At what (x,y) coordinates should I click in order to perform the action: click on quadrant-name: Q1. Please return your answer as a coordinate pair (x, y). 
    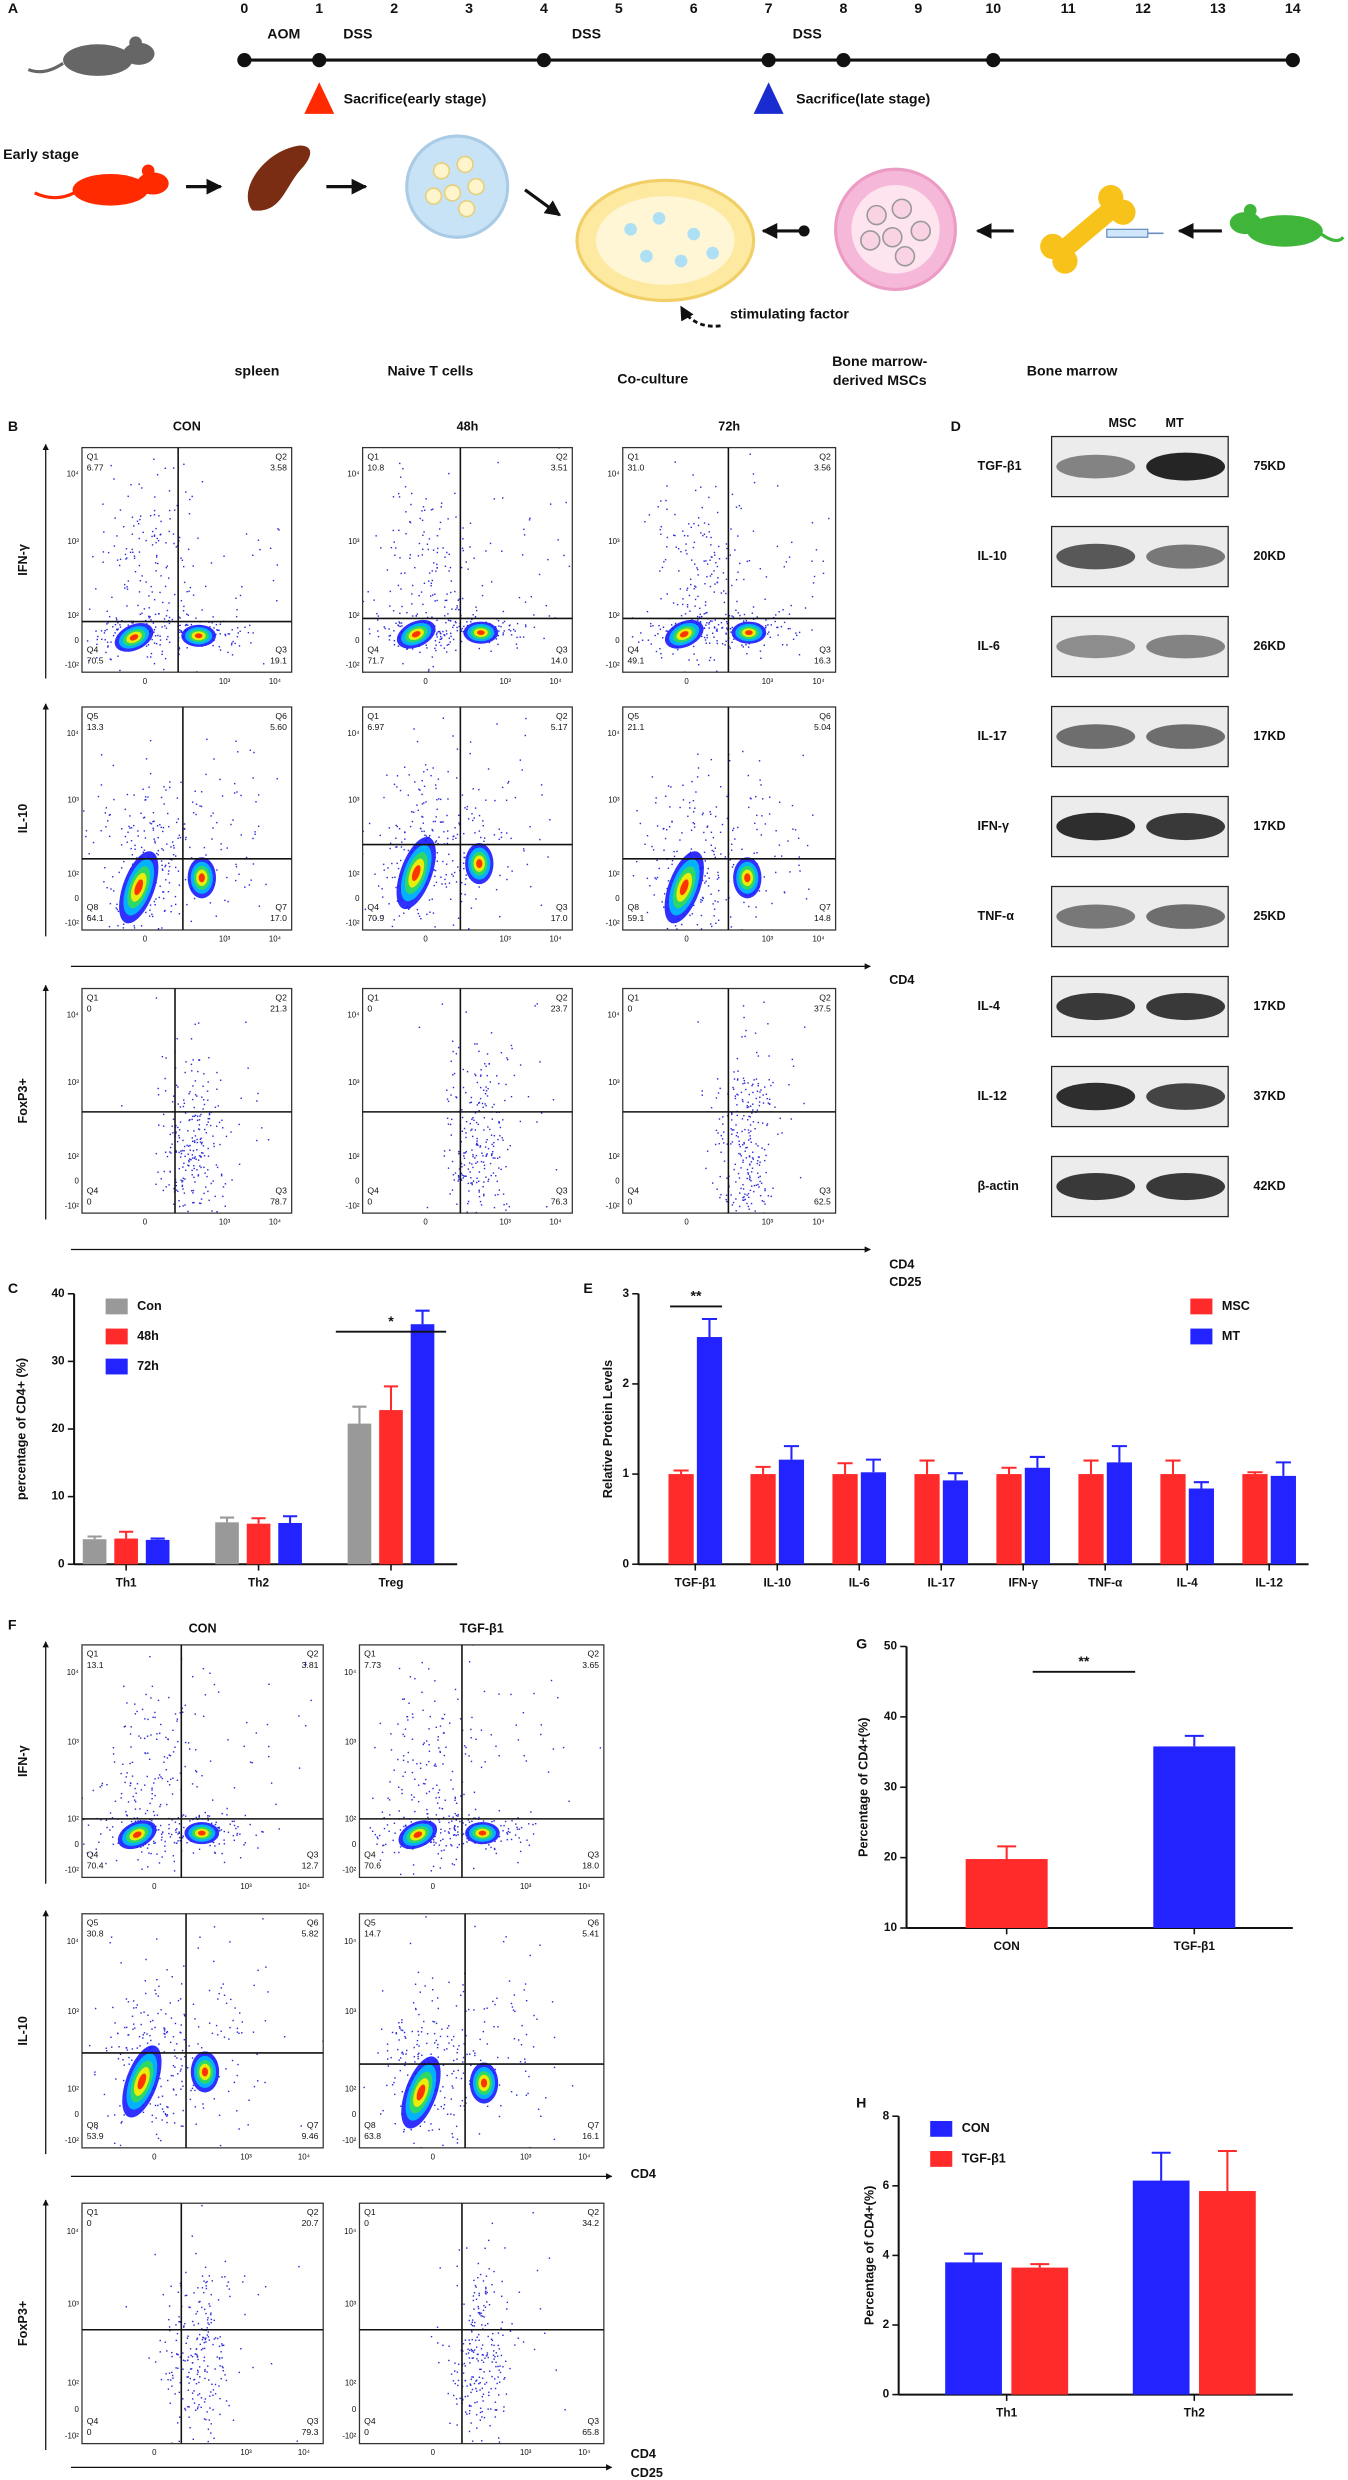
    Looking at the image, I should click on (93, 456).